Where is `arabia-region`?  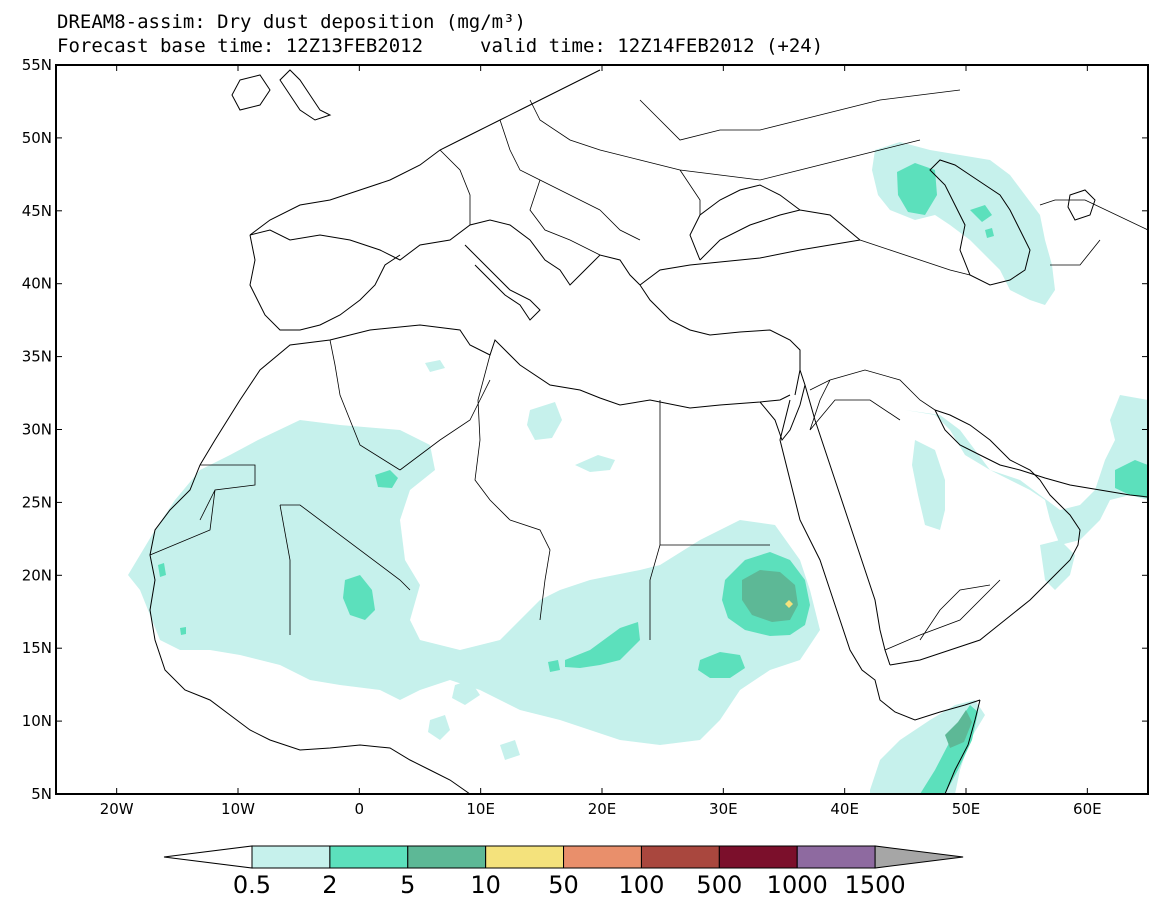
arabia-region is located at coordinates (1026, 470).